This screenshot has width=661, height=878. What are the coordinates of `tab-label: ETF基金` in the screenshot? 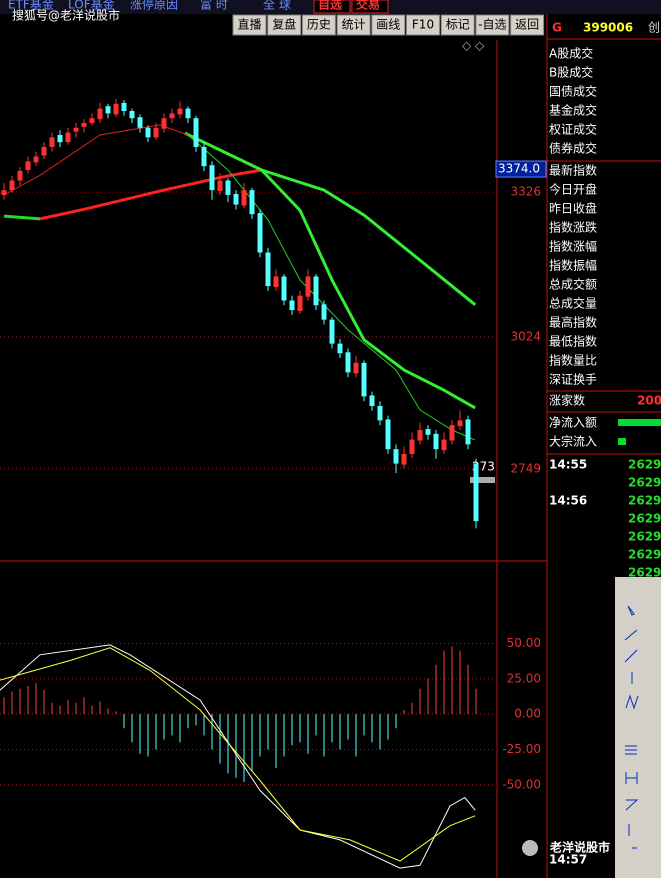 It's located at (31, 6).